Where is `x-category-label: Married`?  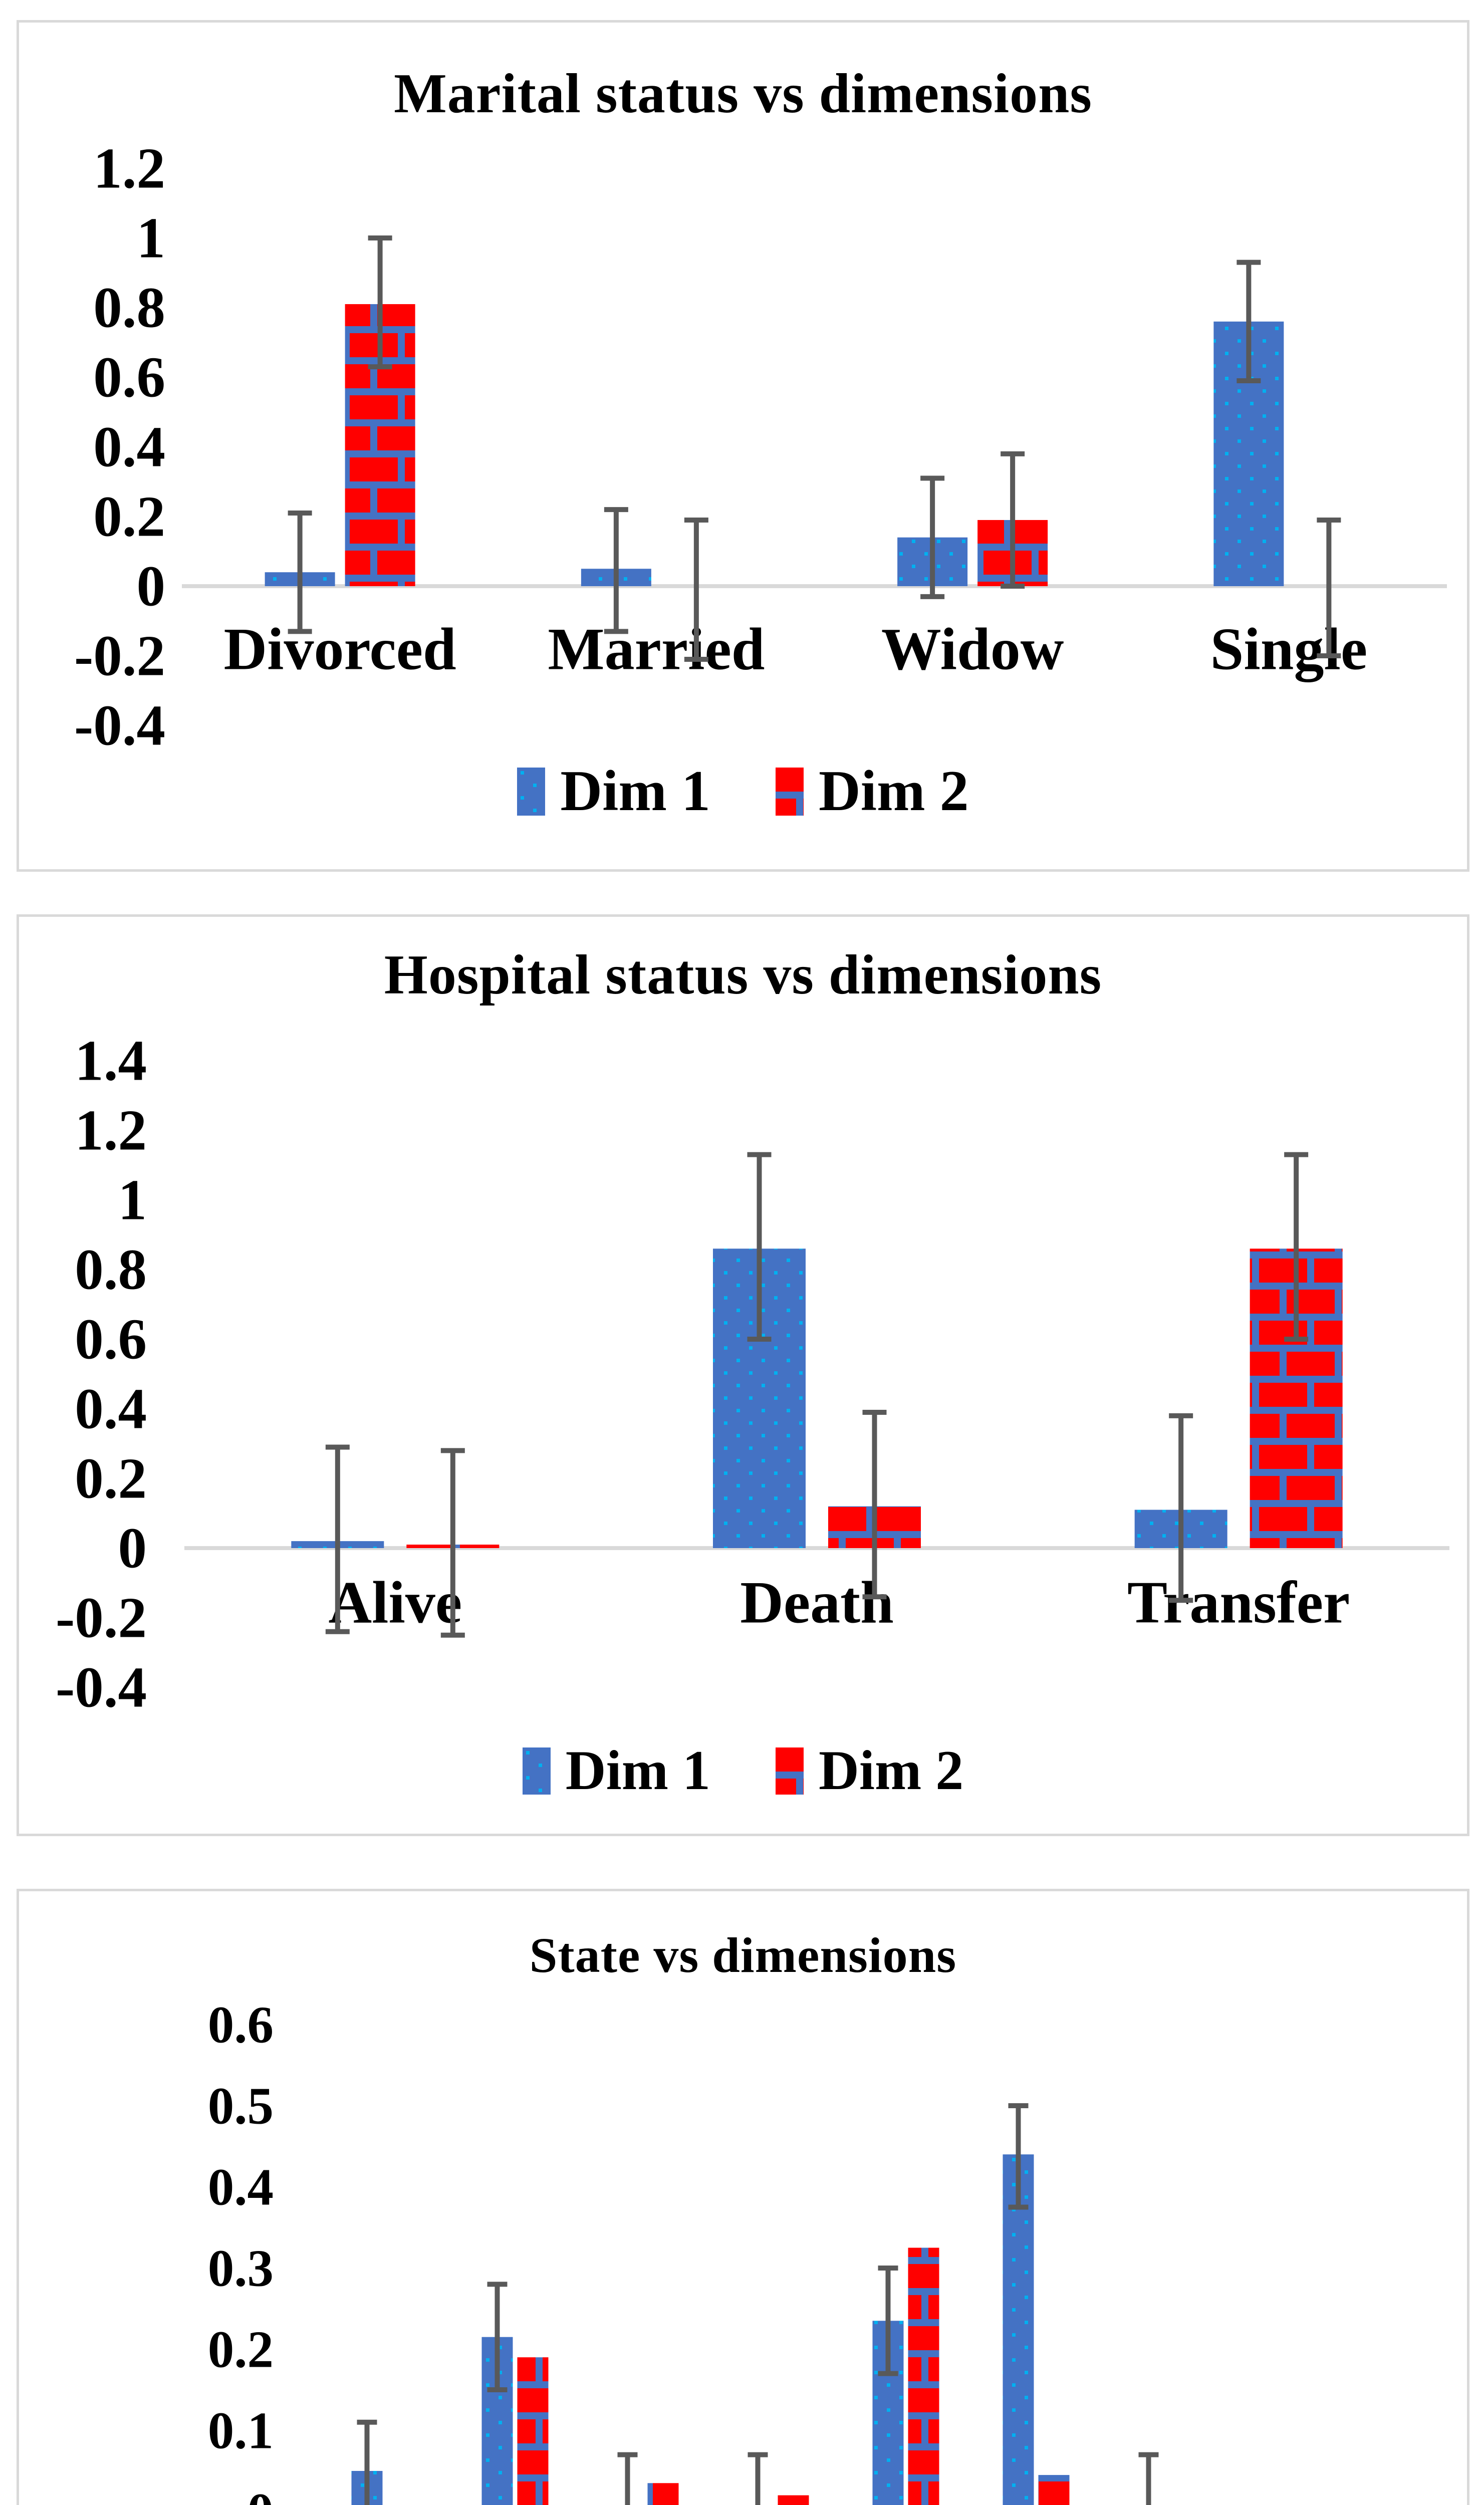 x-category-label: Married is located at coordinates (656, 649).